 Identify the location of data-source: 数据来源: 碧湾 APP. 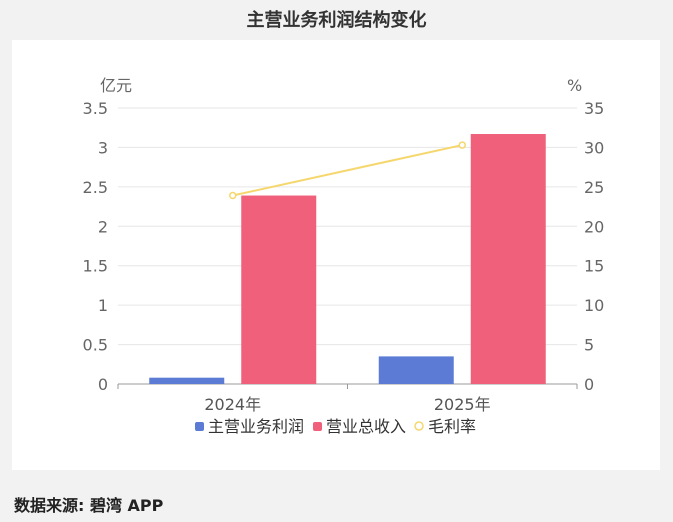
(89, 505).